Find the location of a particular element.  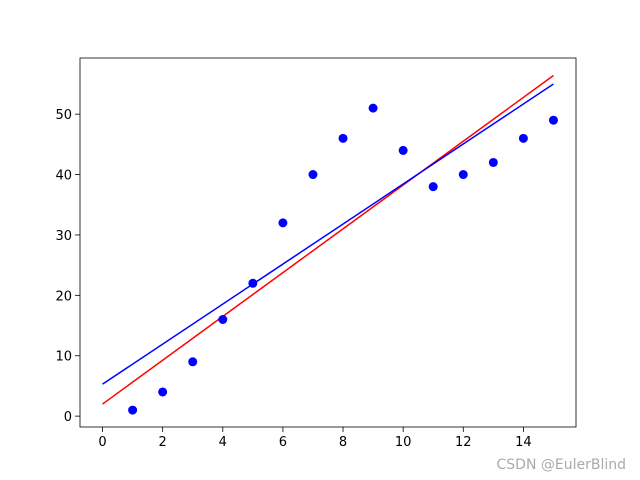

x-tick-label: 8 is located at coordinates (343, 442).